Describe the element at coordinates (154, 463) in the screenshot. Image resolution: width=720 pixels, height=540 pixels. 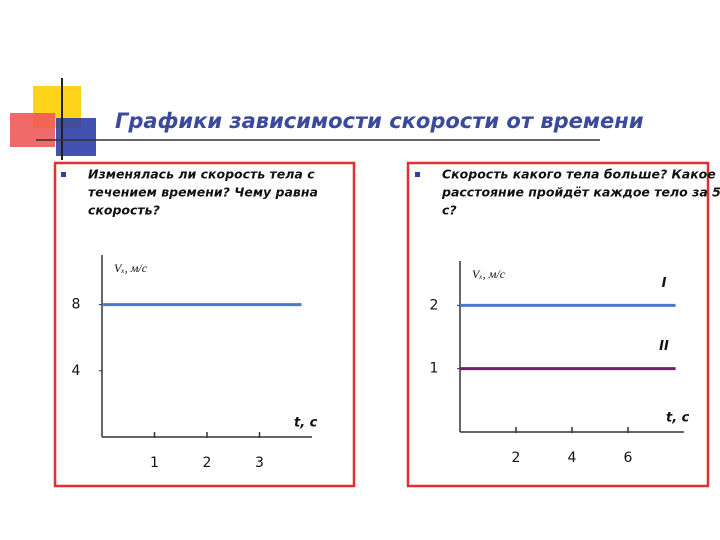
I see `x-tick-label: 1` at that location.